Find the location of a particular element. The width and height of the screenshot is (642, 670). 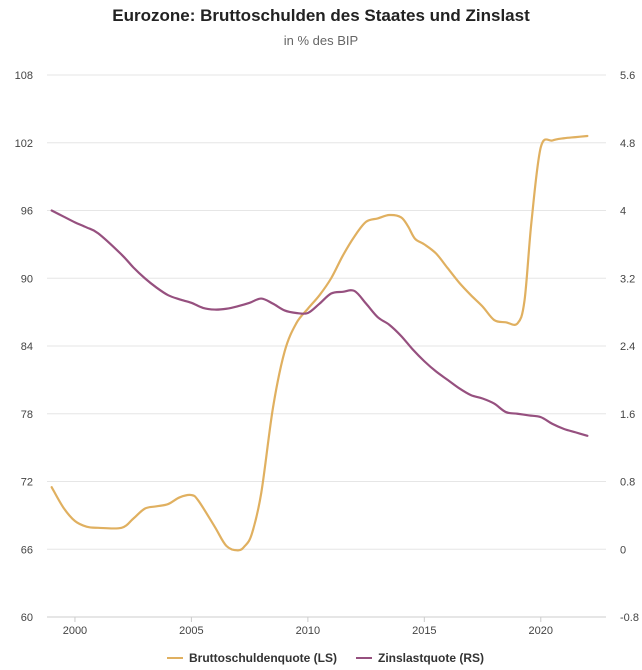

legend-item: Zinslastquote (RS) is located at coordinates (420, 658).